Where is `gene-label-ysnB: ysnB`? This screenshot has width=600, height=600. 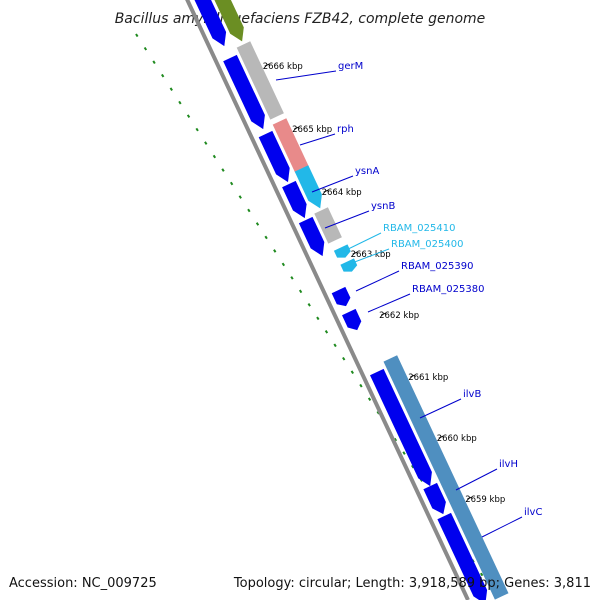 gene-label-ysnB: ysnB is located at coordinates (383, 206).